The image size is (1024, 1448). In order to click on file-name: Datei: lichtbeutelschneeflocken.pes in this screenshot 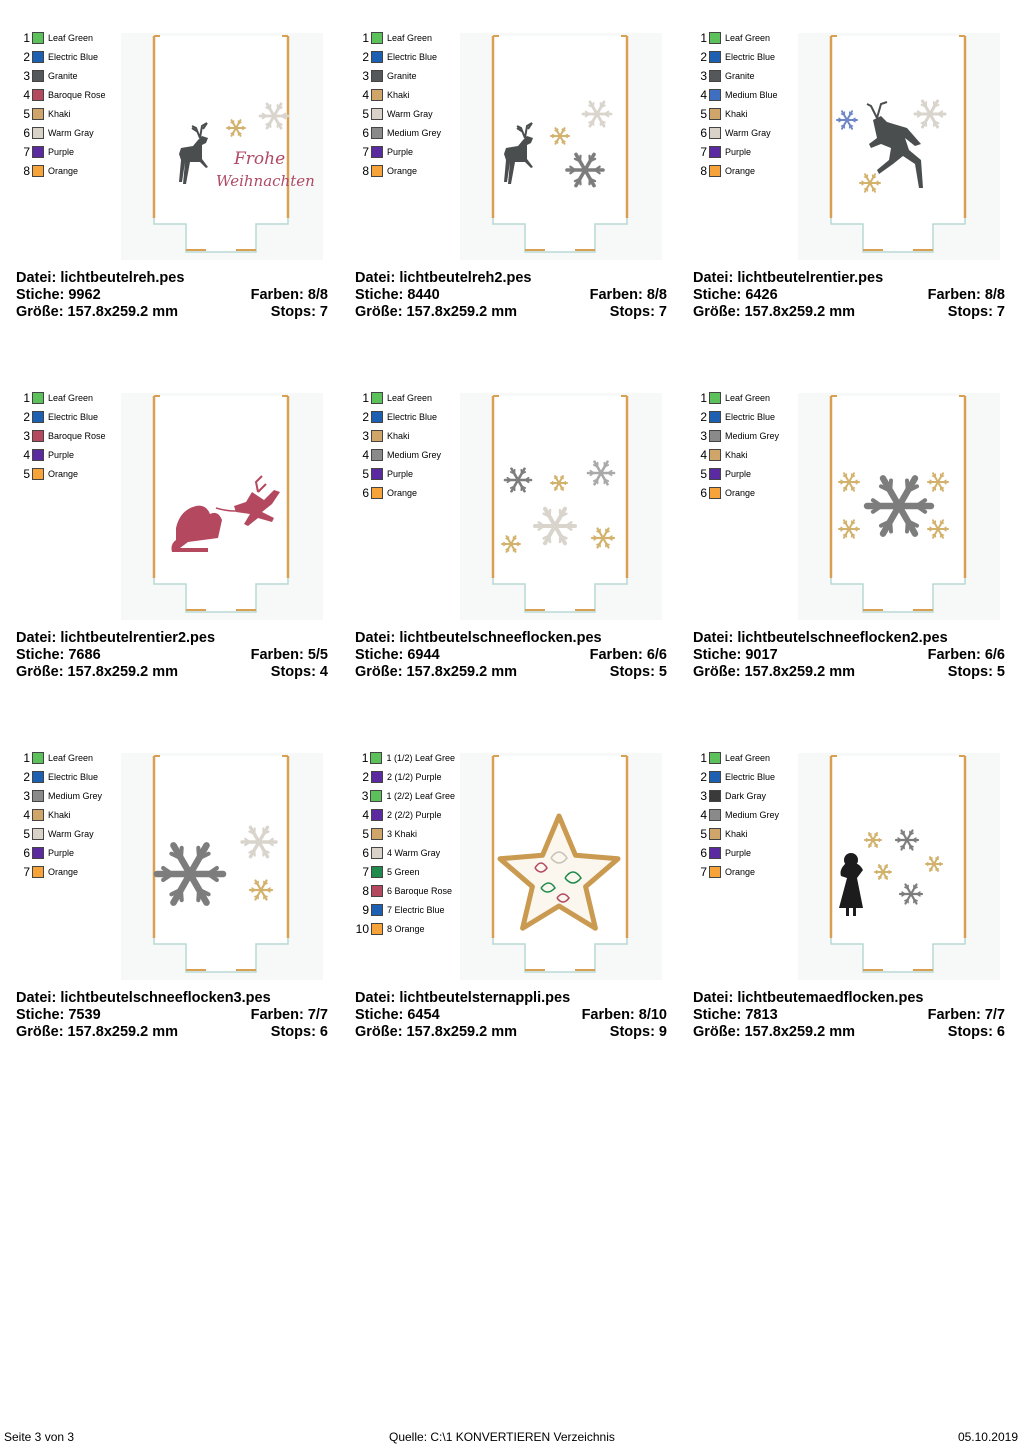, I will do `click(478, 638)`.